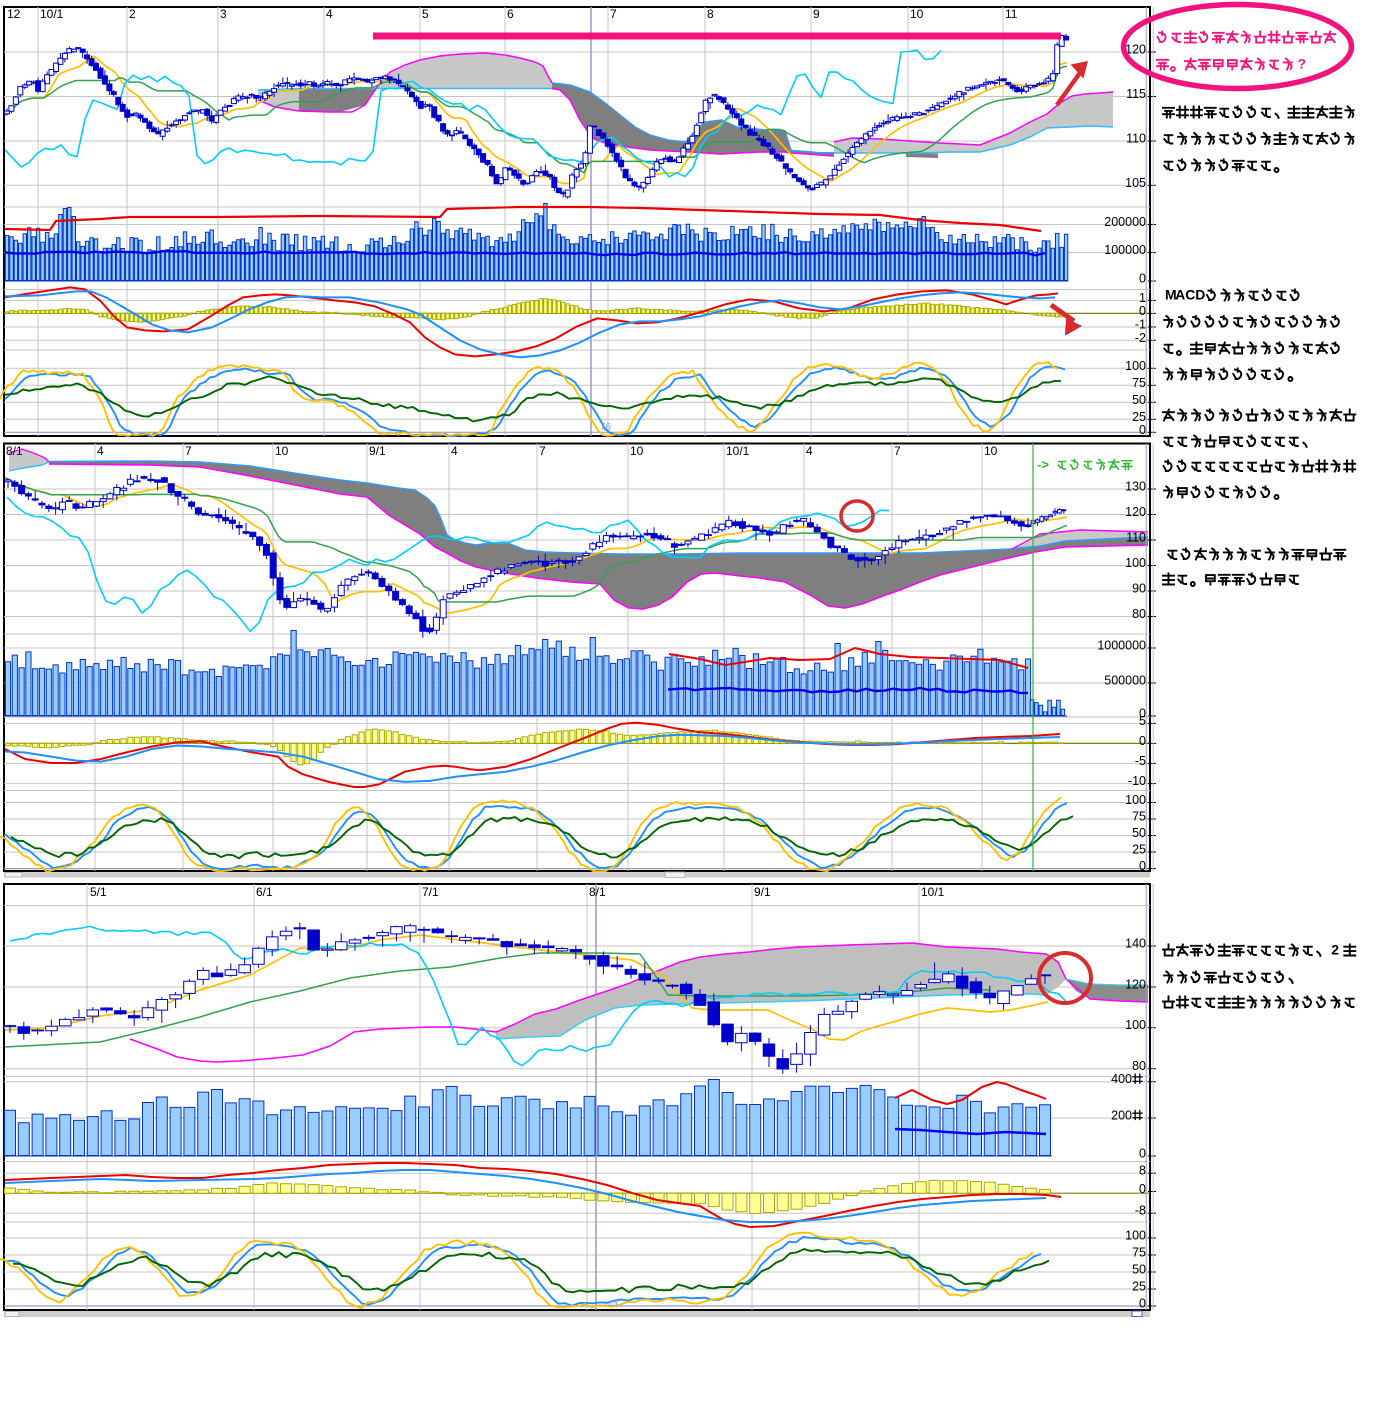  Describe the element at coordinates (264, 892) in the screenshot. I see `svg-text: 6/1` at that location.